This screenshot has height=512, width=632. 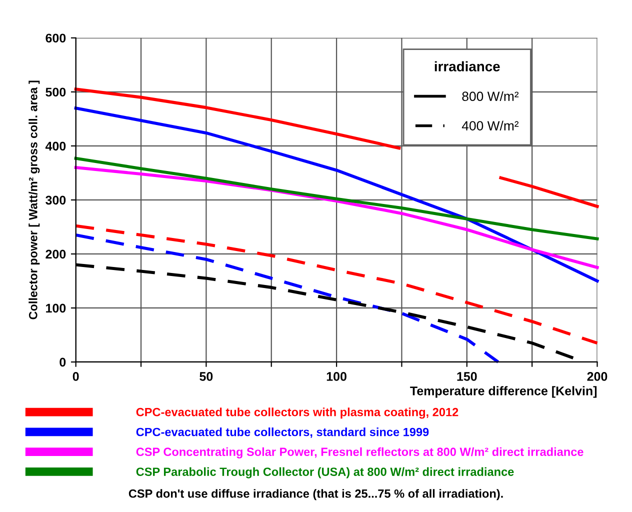 What do you see at coordinates (325, 472) in the screenshot?
I see `text: CSP Parabolic Trough Collector (USA) at 800 W/m² direct irradiance` at bounding box center [325, 472].